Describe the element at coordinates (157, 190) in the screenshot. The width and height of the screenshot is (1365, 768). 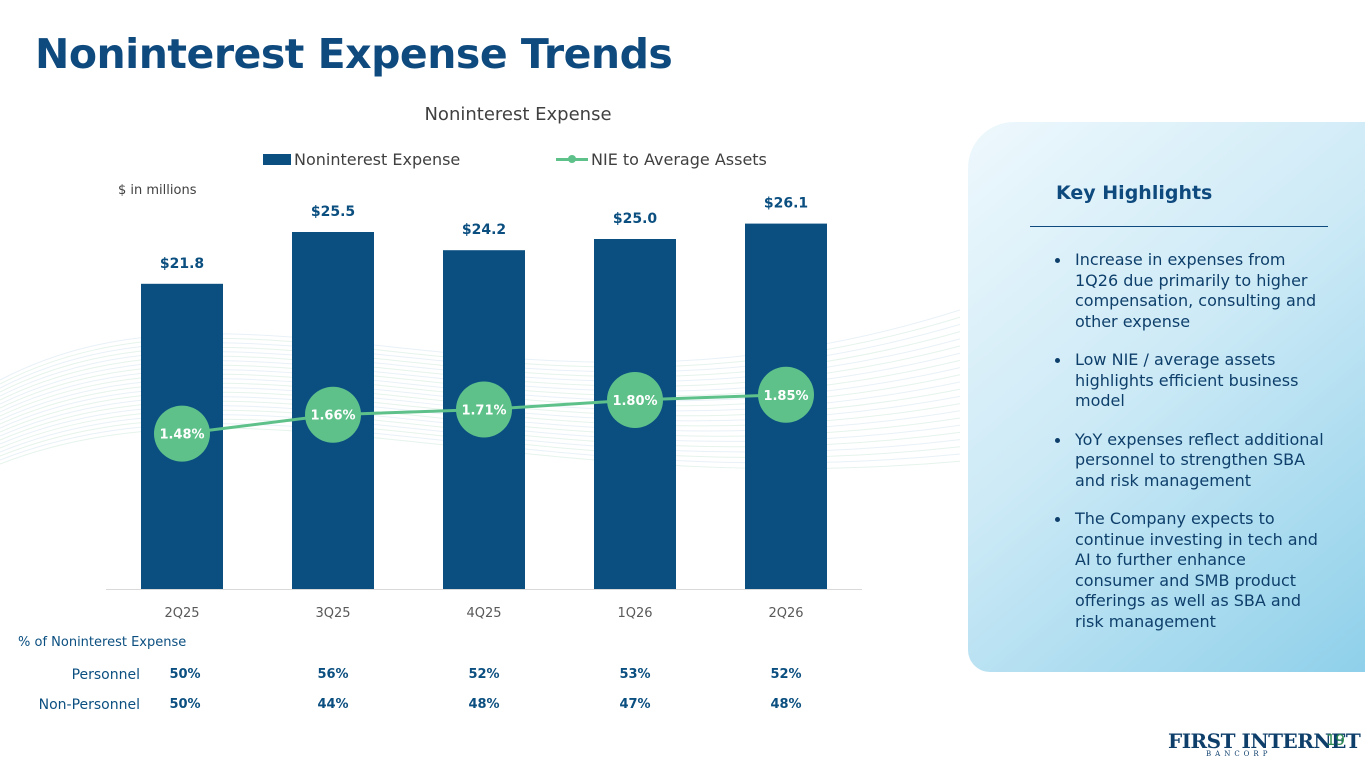
I see `units-note: $ in millions` at that location.